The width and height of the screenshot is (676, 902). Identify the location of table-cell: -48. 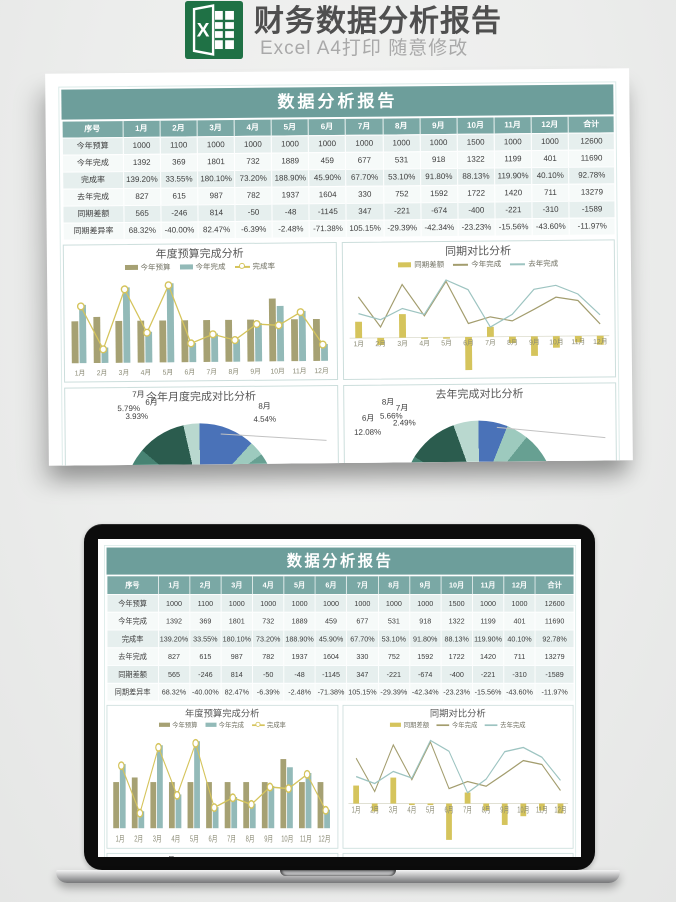
(291, 212).